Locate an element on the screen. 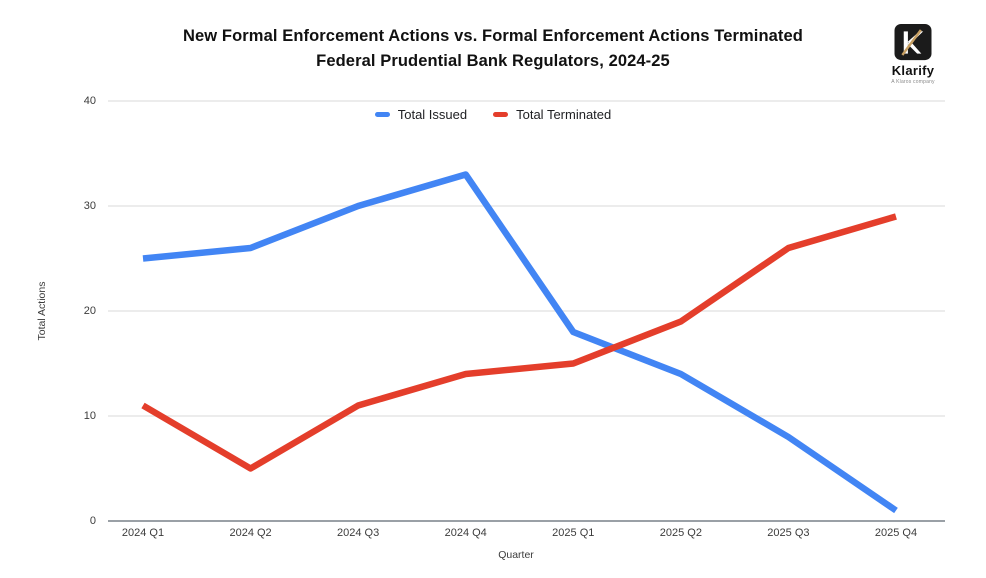 This screenshot has height=578, width=986. legend-label-issued: Total Issued is located at coordinates (432, 114).